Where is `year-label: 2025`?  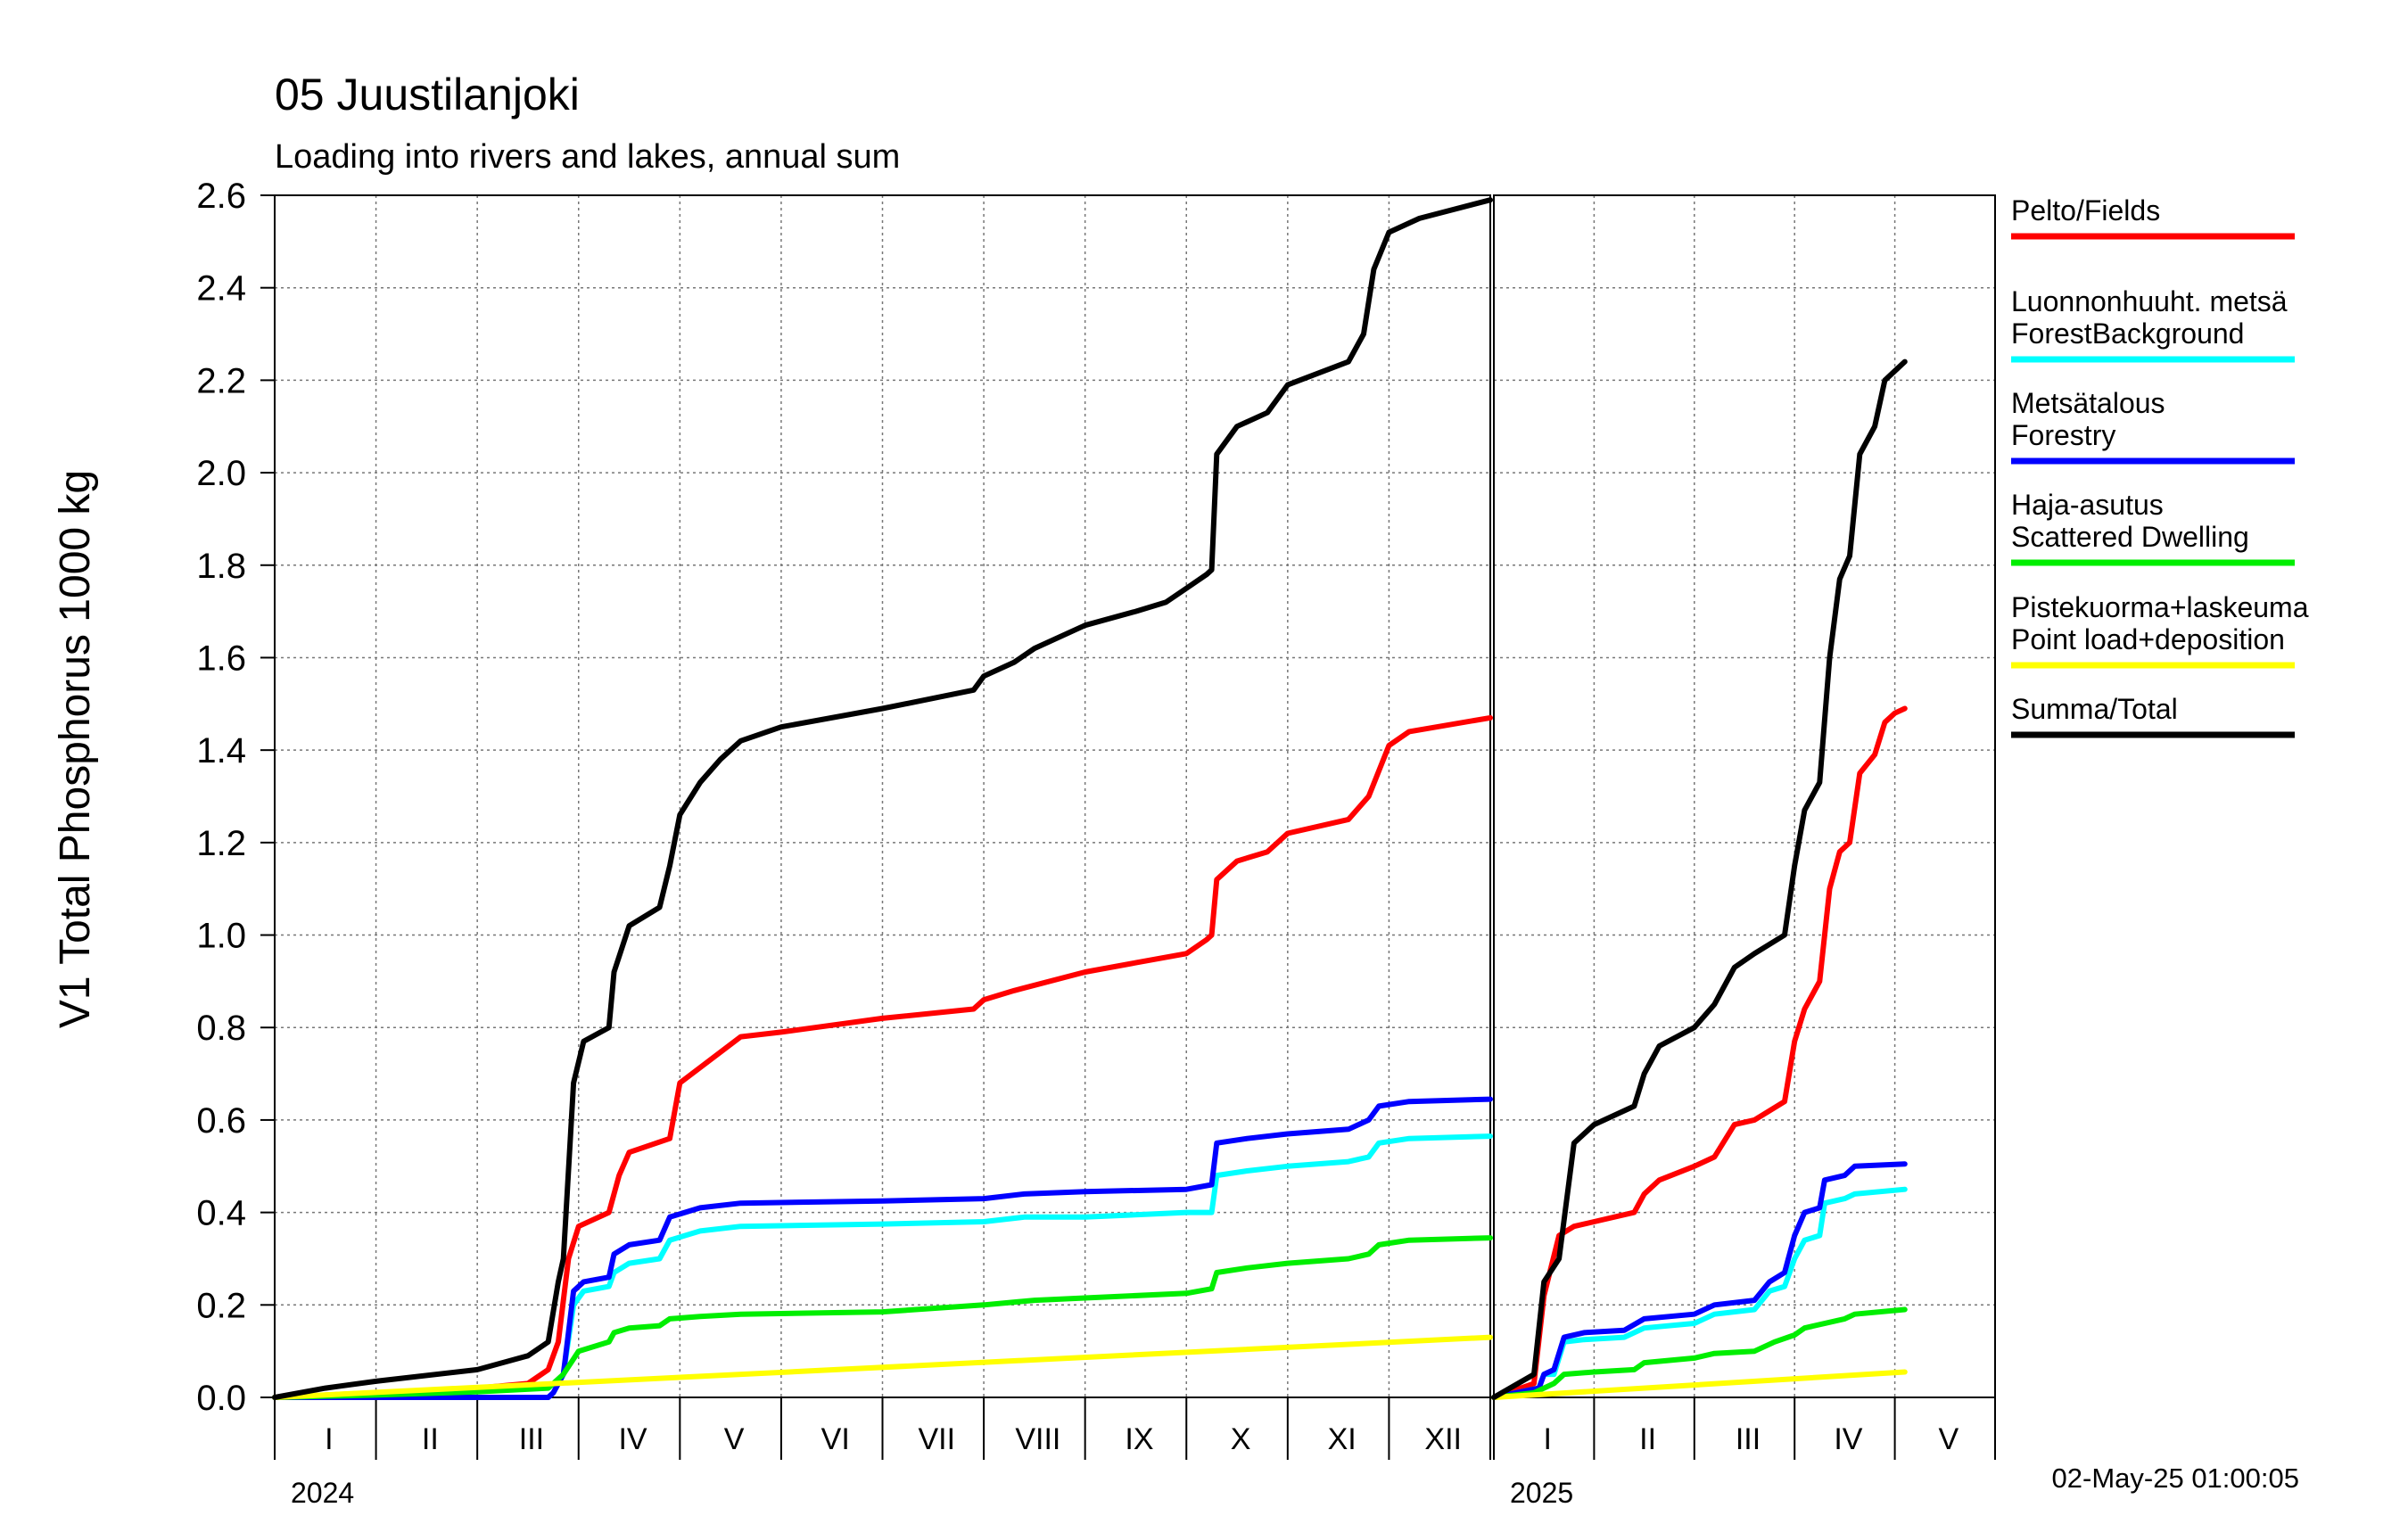 year-label: 2025 is located at coordinates (1541, 1493).